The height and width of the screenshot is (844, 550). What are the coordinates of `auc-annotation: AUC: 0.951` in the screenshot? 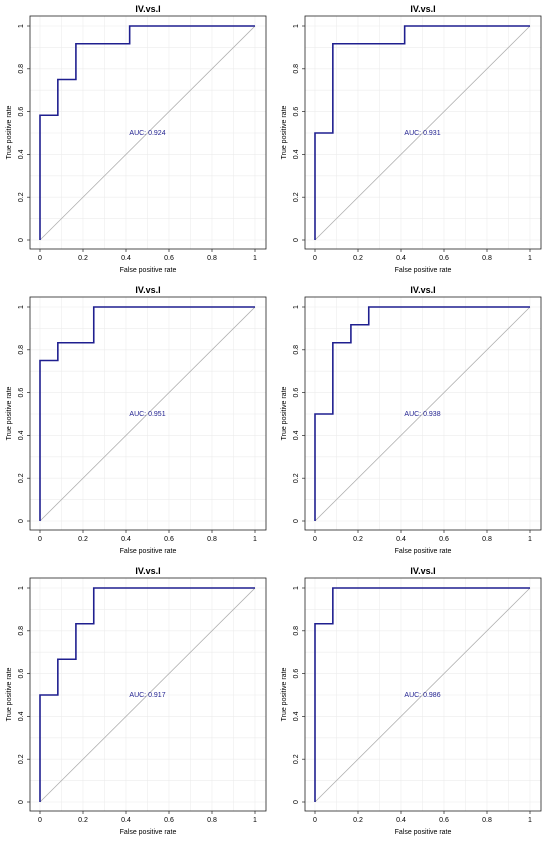 It's located at (147, 414).